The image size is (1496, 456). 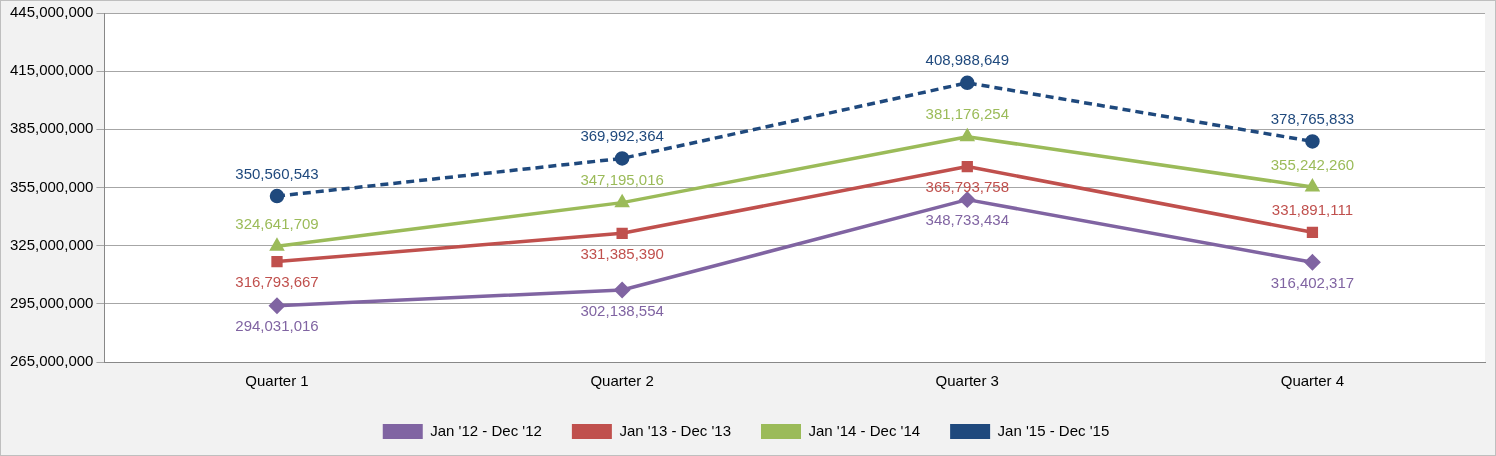 What do you see at coordinates (1312, 282) in the screenshot?
I see `data-label: 316,402,317` at bounding box center [1312, 282].